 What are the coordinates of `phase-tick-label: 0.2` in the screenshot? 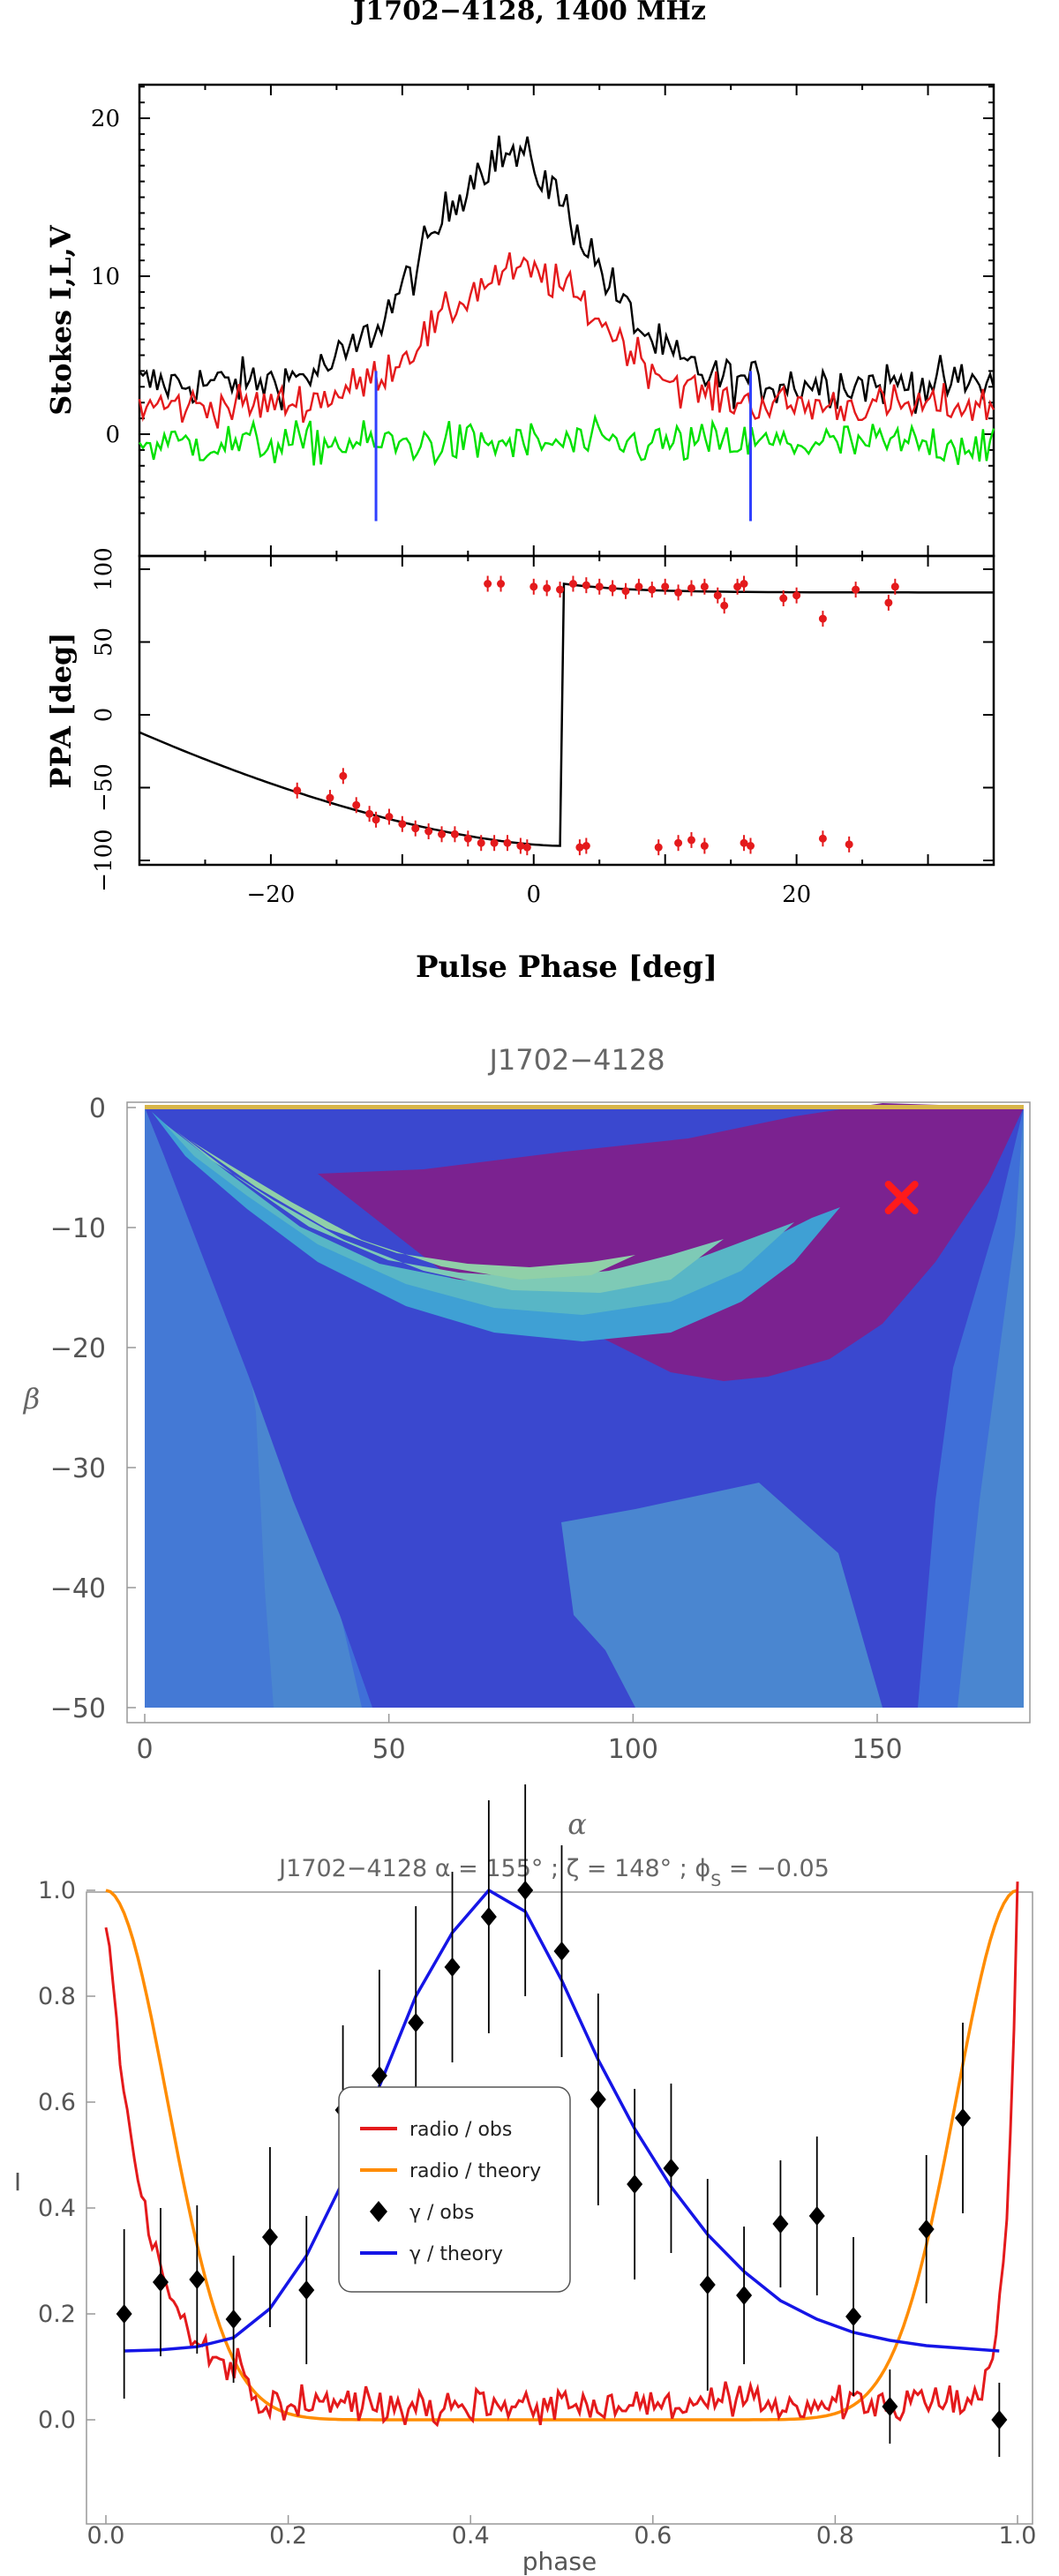 It's located at (288, 2536).